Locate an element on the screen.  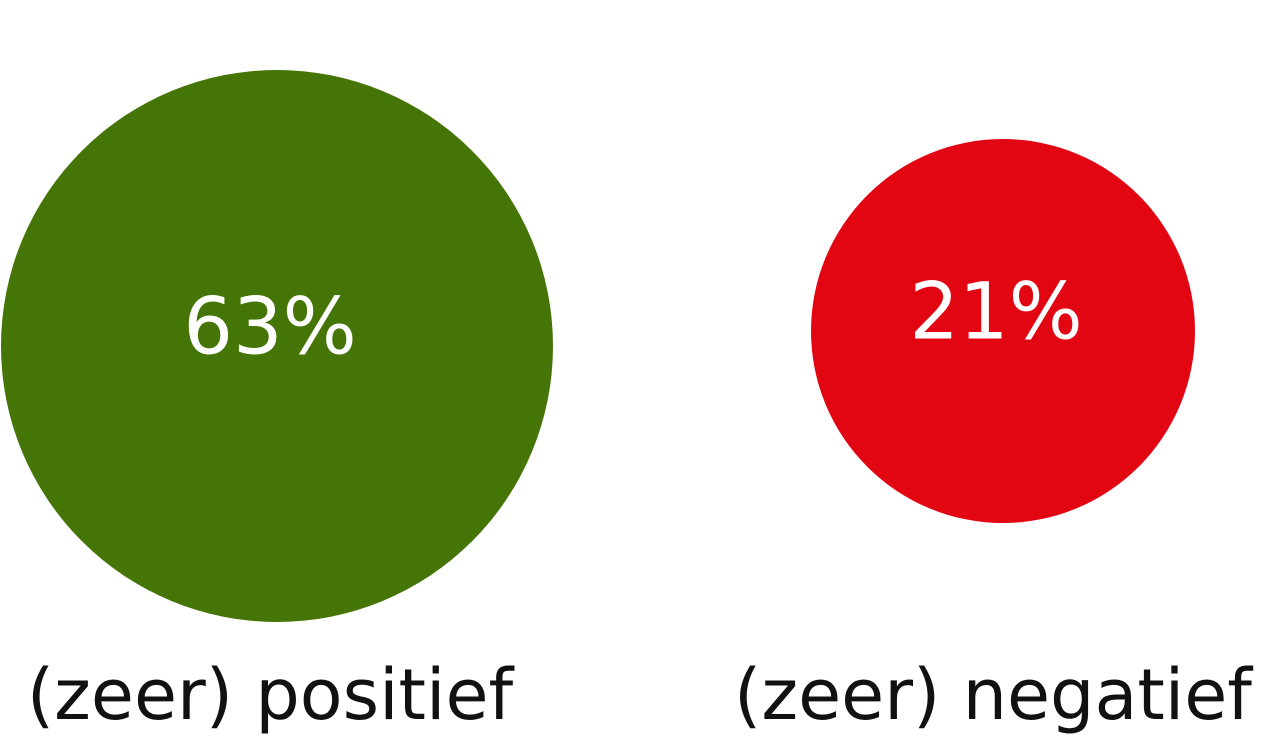
category-label: (zeer) negatief is located at coordinates (993, 695).